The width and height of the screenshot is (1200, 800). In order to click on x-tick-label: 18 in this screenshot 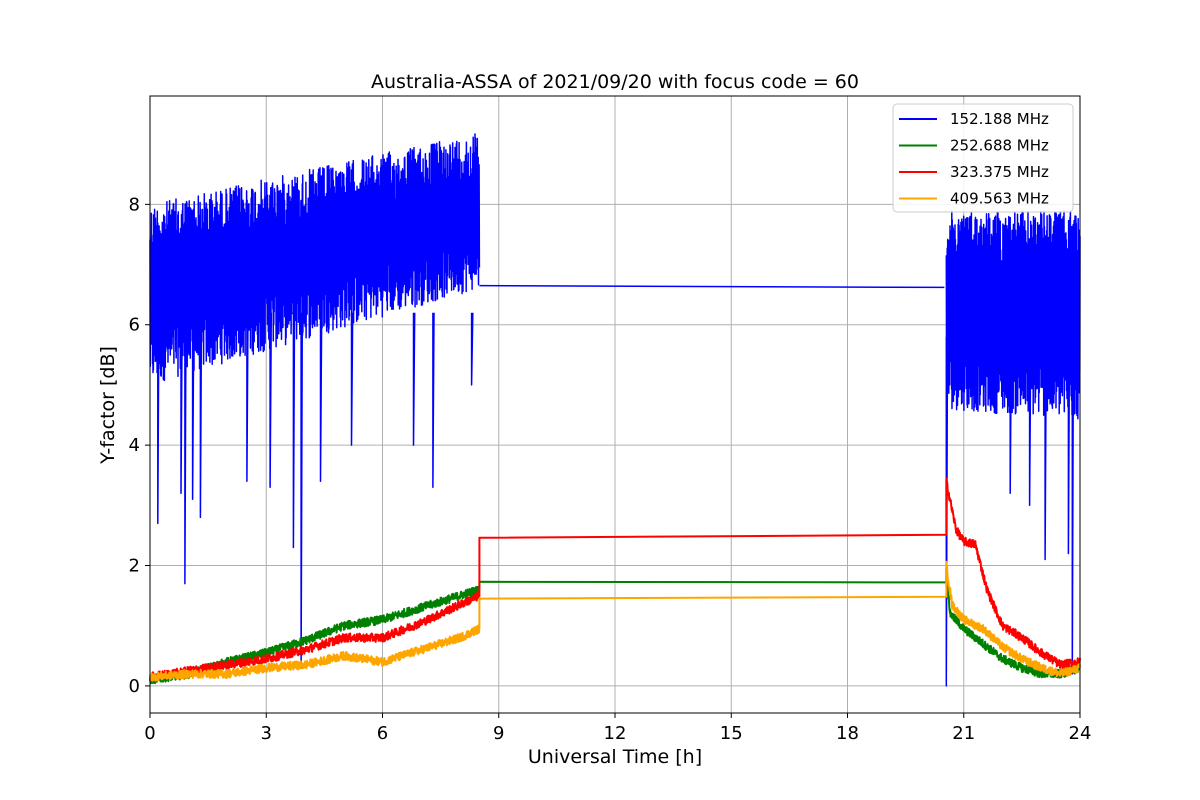, I will do `click(847, 733)`.